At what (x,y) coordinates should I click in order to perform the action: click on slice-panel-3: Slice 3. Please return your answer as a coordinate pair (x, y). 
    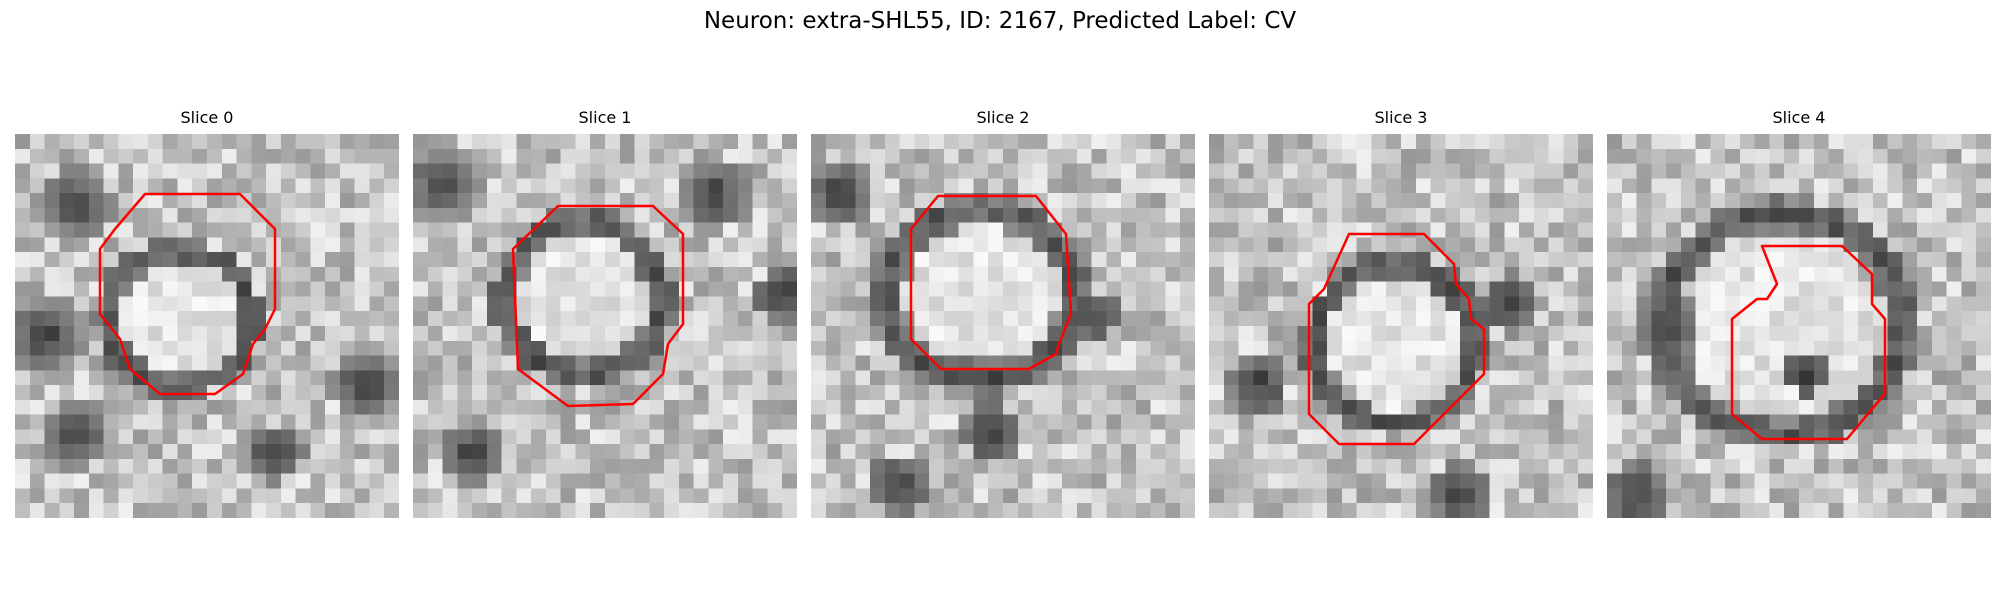
    Looking at the image, I should click on (1401, 313).